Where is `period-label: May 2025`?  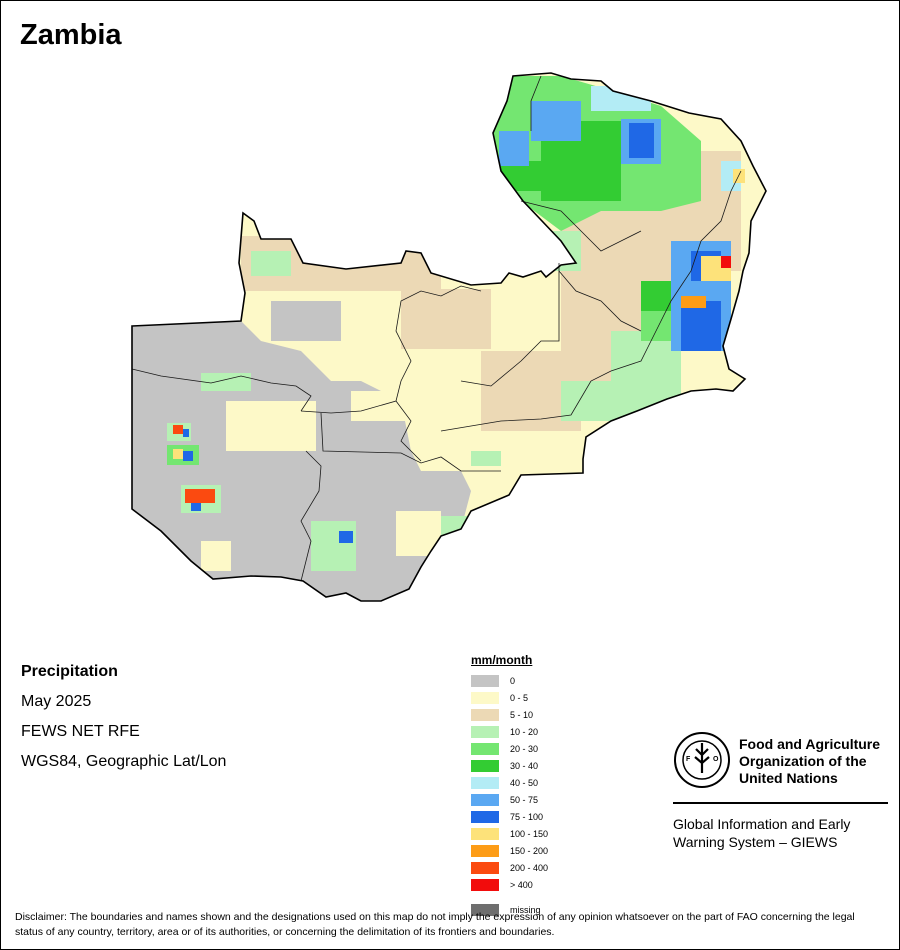
period-label: May 2025 is located at coordinates (56, 701).